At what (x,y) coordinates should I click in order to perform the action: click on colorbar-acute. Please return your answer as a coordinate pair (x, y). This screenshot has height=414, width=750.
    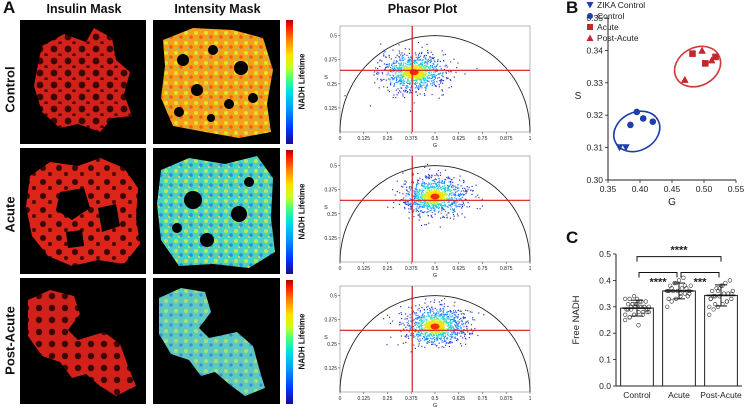
    Looking at the image, I should click on (289, 212).